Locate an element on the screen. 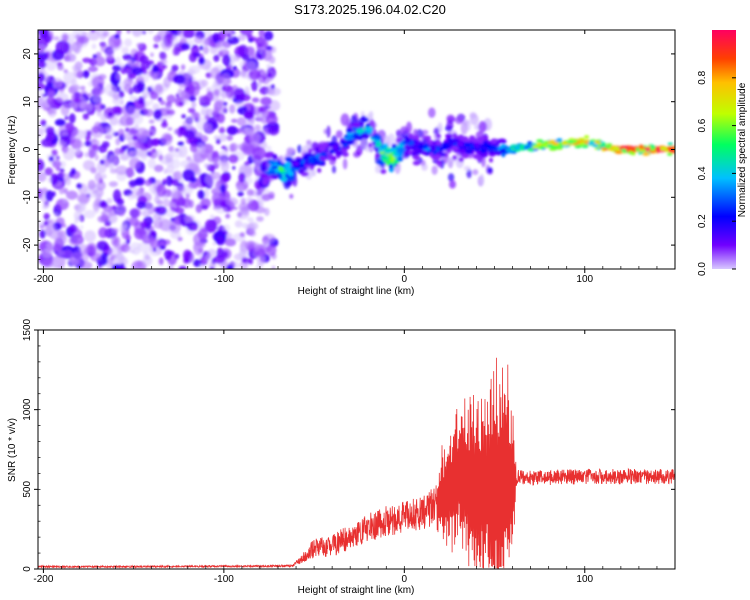 The width and height of the screenshot is (750, 600). x-tick-label: -100 is located at coordinates (224, 579).